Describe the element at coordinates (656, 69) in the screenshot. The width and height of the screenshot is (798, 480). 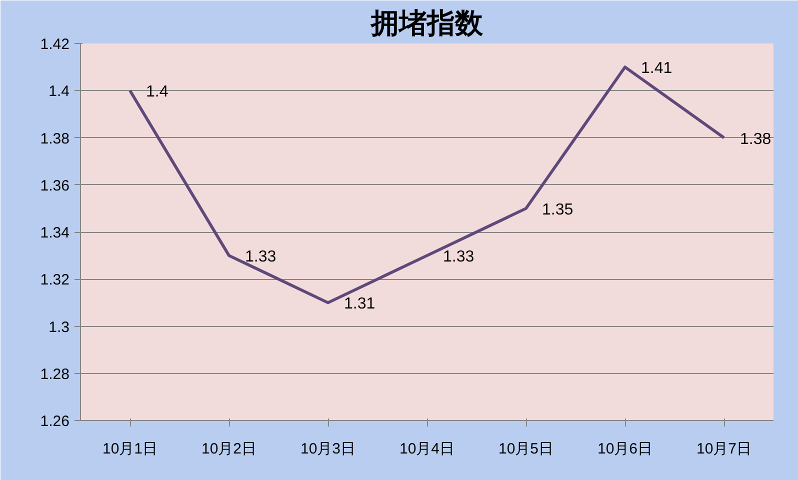
I see `data-label: 1.41` at that location.